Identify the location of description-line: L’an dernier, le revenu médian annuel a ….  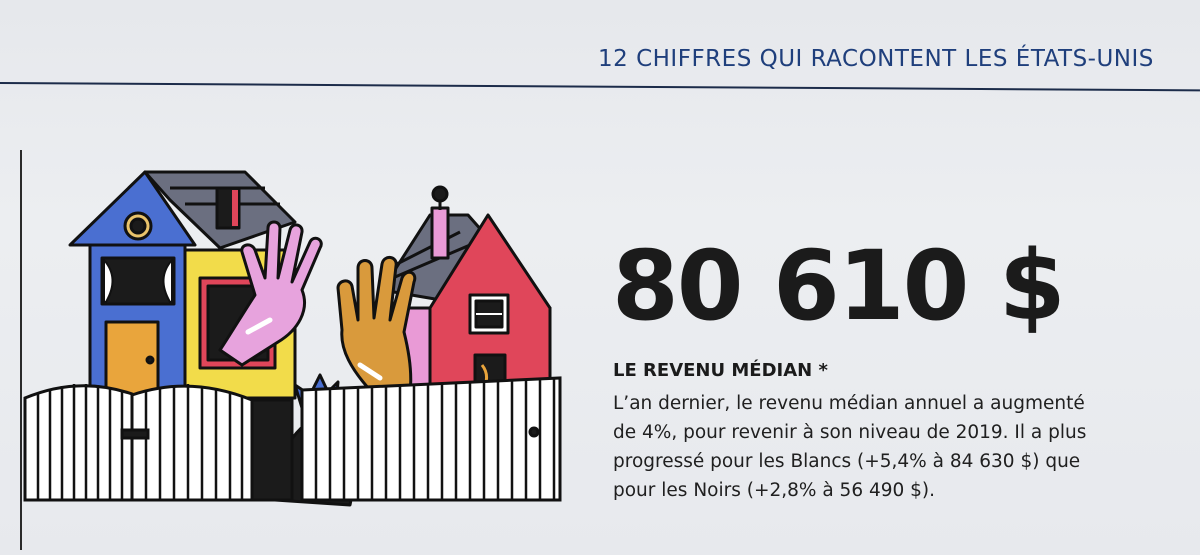
(849, 403).